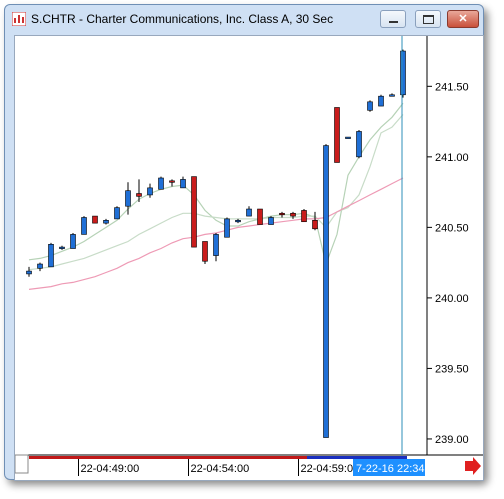 This screenshot has width=504, height=499. Describe the element at coordinates (110, 469) in the screenshot. I see `x-tick-label: 22-04:49:00` at that location.